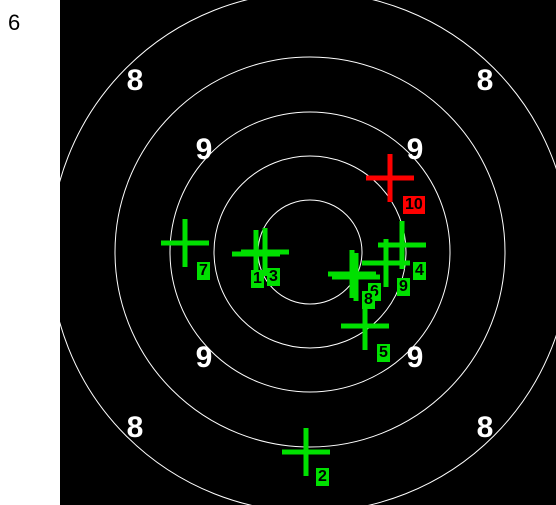 The width and height of the screenshot is (556, 505). What do you see at coordinates (14, 22) in the screenshot?
I see `corner-number: 6` at bounding box center [14, 22].